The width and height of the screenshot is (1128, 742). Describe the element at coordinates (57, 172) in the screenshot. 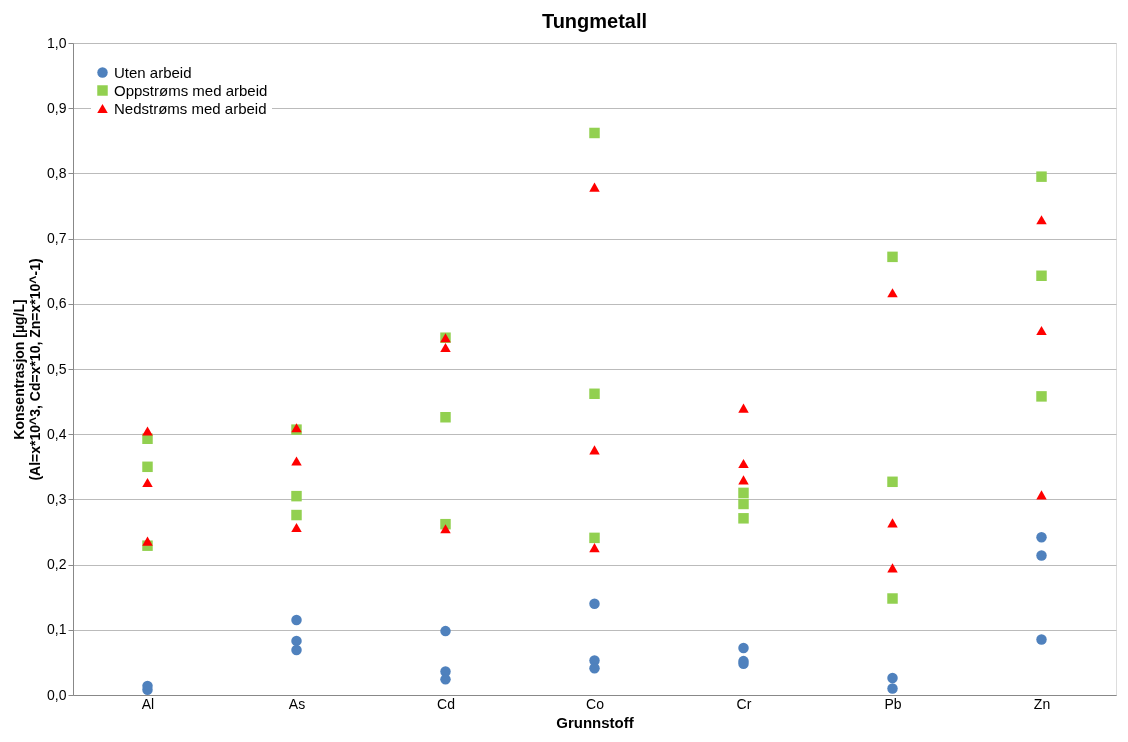

I see `y-tick-label: 0,8` at that location.